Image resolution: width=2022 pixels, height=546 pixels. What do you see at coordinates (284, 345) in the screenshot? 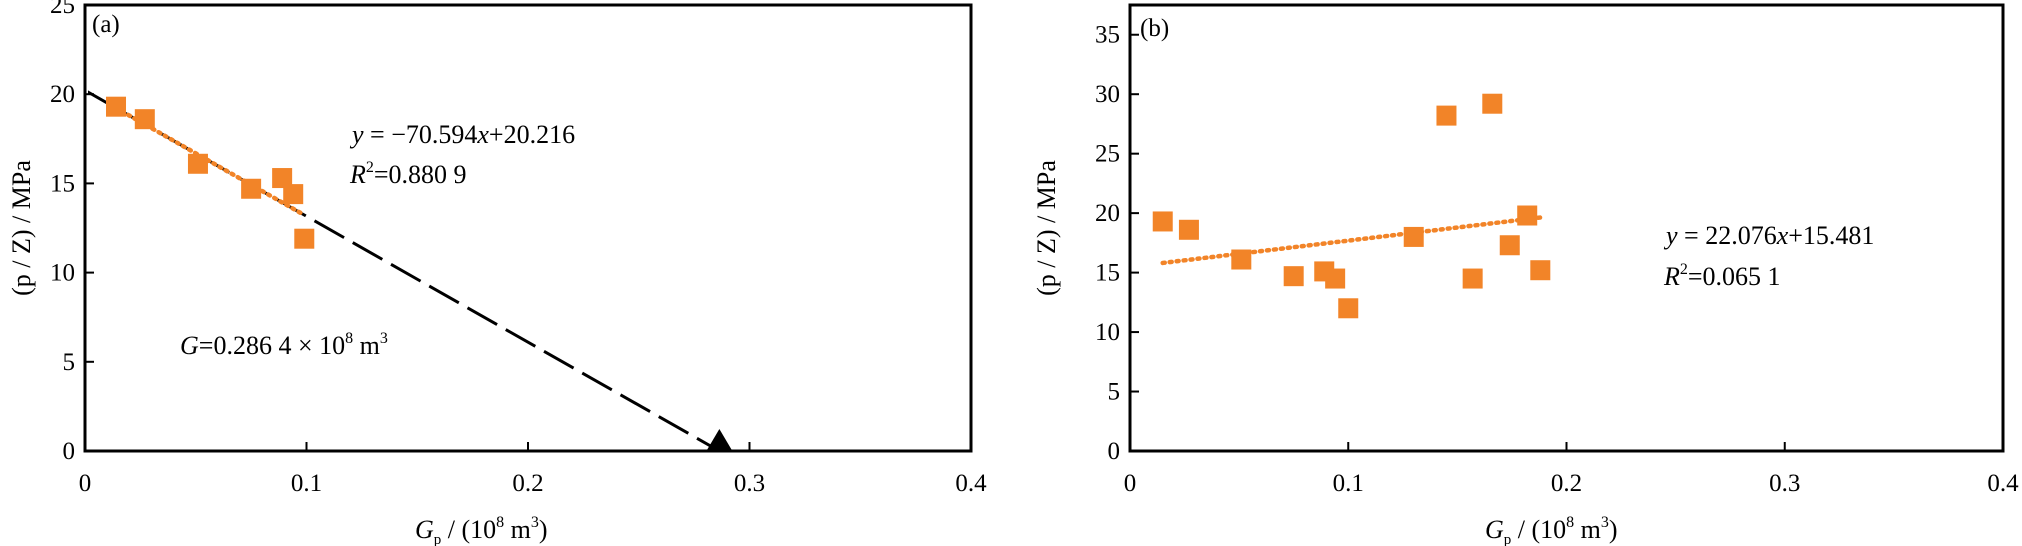
I see `panel-a-reserve-annotation: G=0.286 4 × 108 m3` at bounding box center [284, 345].